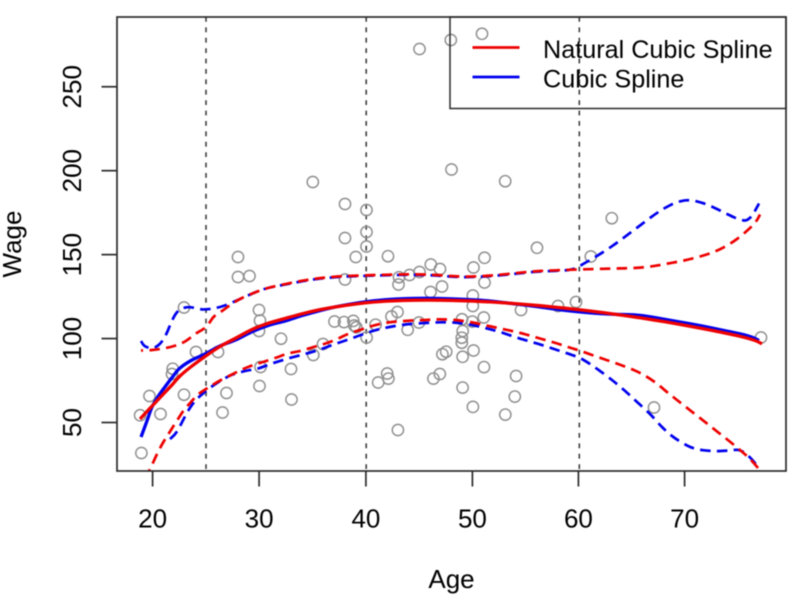  I want to click on svg-text: Natural Cubic Spline, so click(658, 50).